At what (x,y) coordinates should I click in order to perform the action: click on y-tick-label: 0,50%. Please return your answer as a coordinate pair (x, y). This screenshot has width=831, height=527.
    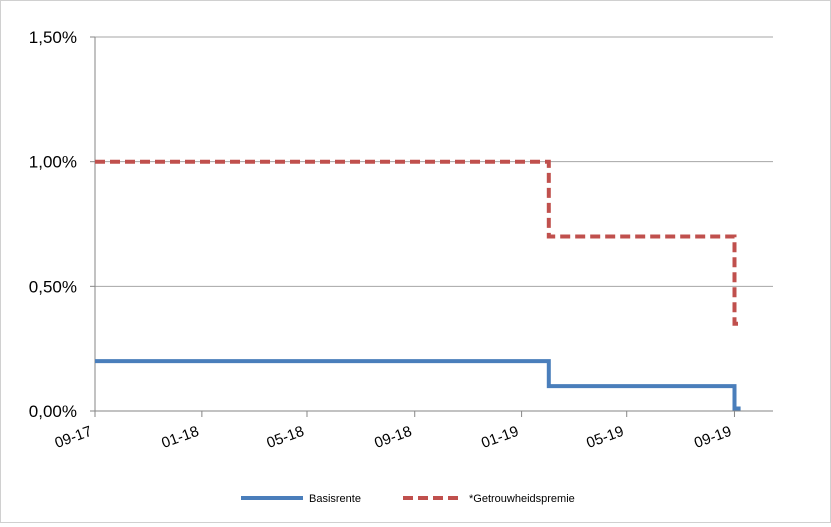
    Looking at the image, I should click on (53, 286).